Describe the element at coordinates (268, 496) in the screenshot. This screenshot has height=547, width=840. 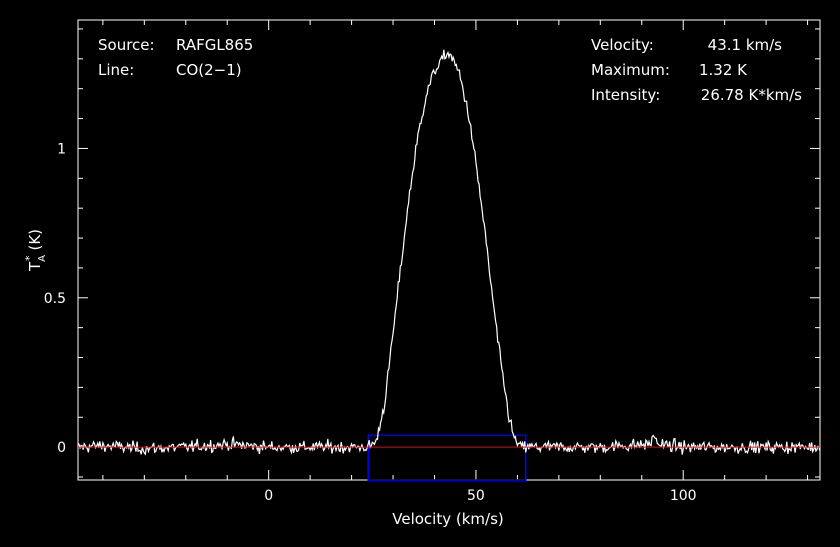
I see `x-tick-label: 0` at that location.